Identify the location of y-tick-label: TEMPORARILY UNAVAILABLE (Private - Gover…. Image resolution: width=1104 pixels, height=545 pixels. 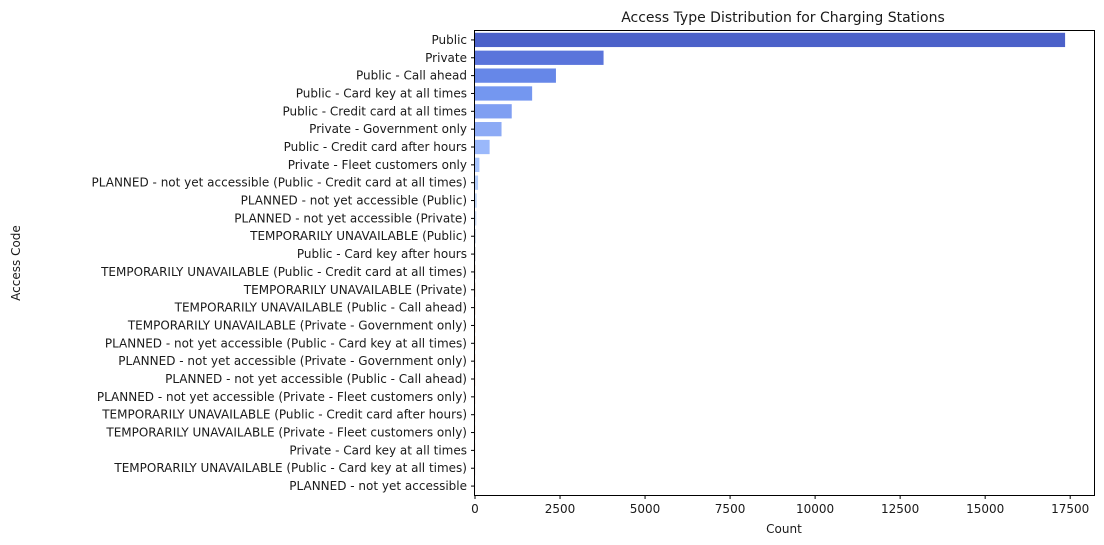
(297, 325).